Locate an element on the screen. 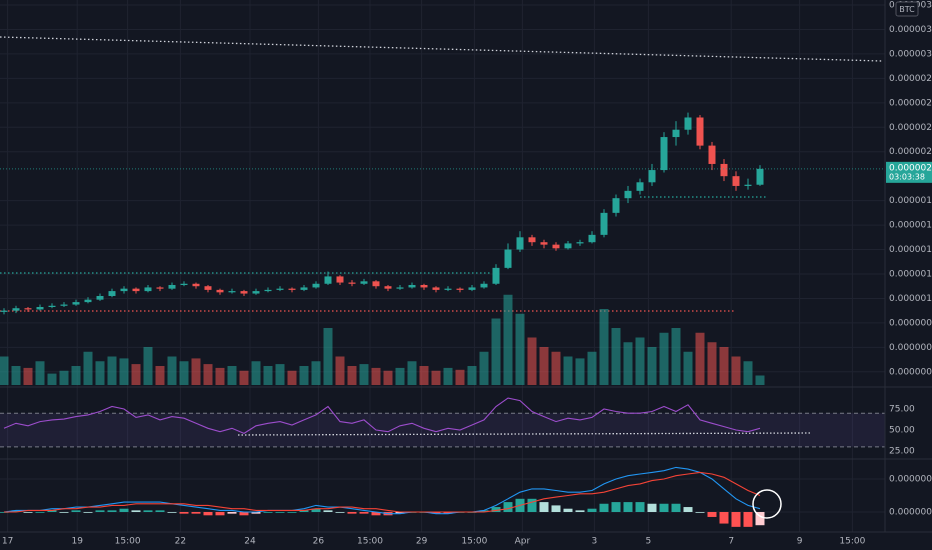 This screenshot has height=550, width=932. x-tick-label: Apr is located at coordinates (523, 542).